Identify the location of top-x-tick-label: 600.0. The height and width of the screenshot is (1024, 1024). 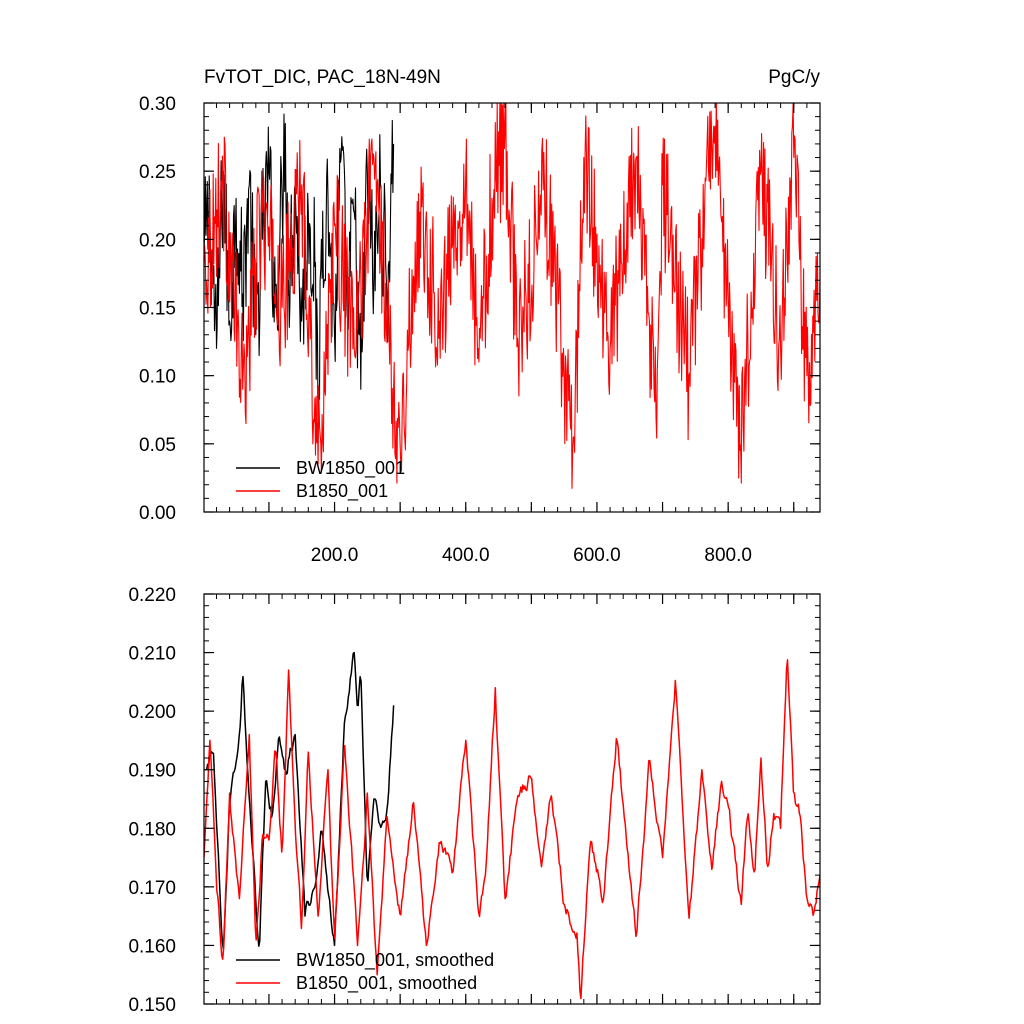
(597, 555).